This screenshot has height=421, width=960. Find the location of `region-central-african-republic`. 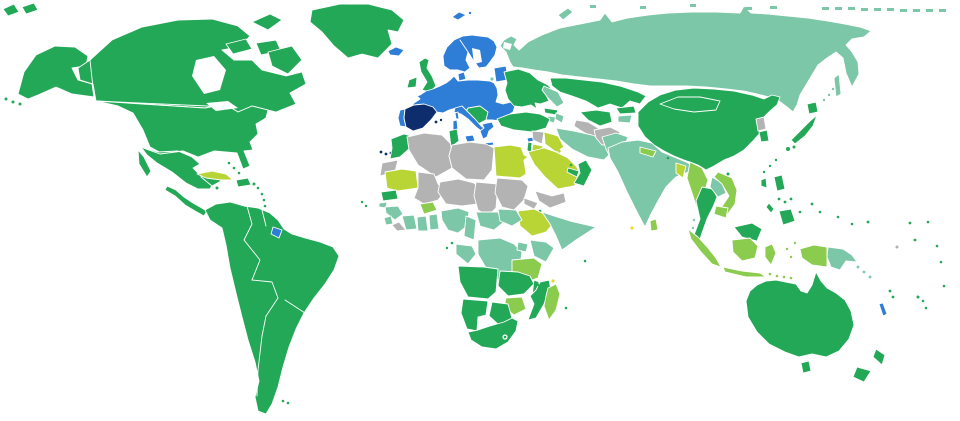

region-central-african-republic is located at coordinates (490, 221).